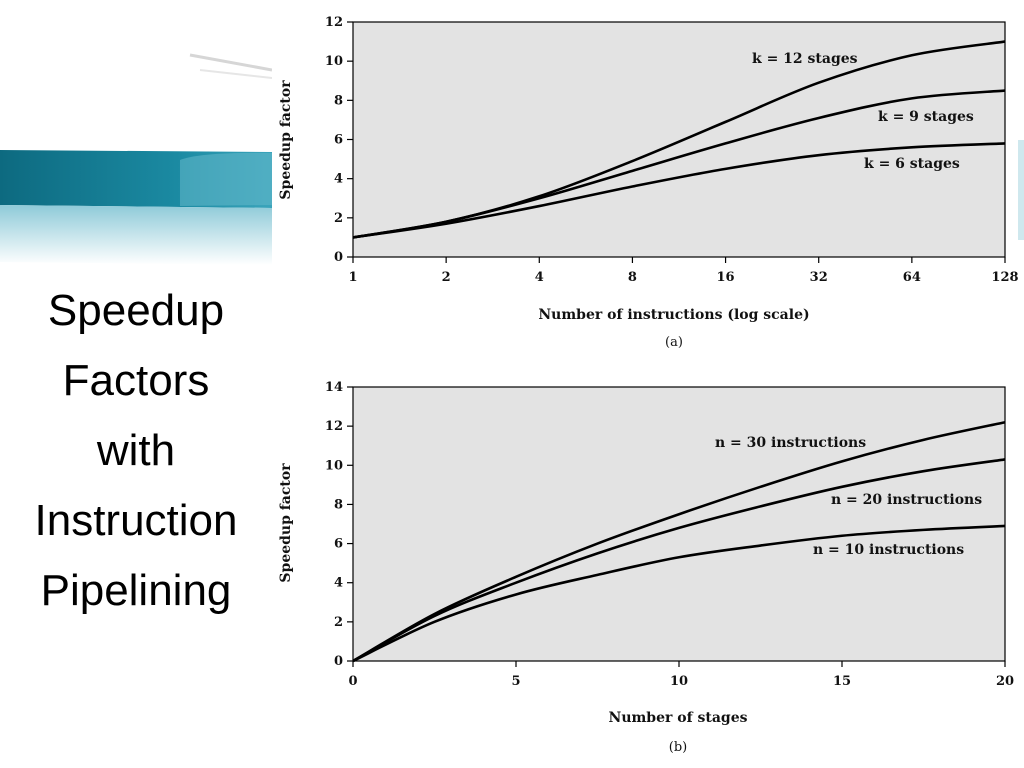 The width and height of the screenshot is (1024, 768). I want to click on chart-caption: (a), so click(674, 342).